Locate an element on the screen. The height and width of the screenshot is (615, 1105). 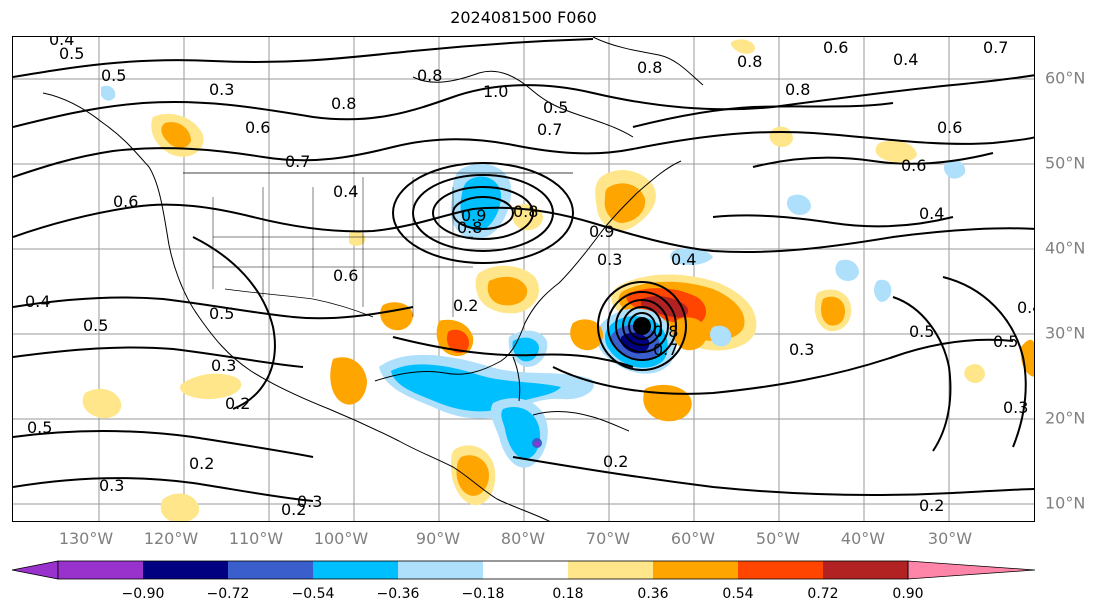
lat-label: 30°N is located at coordinates (1065, 333).